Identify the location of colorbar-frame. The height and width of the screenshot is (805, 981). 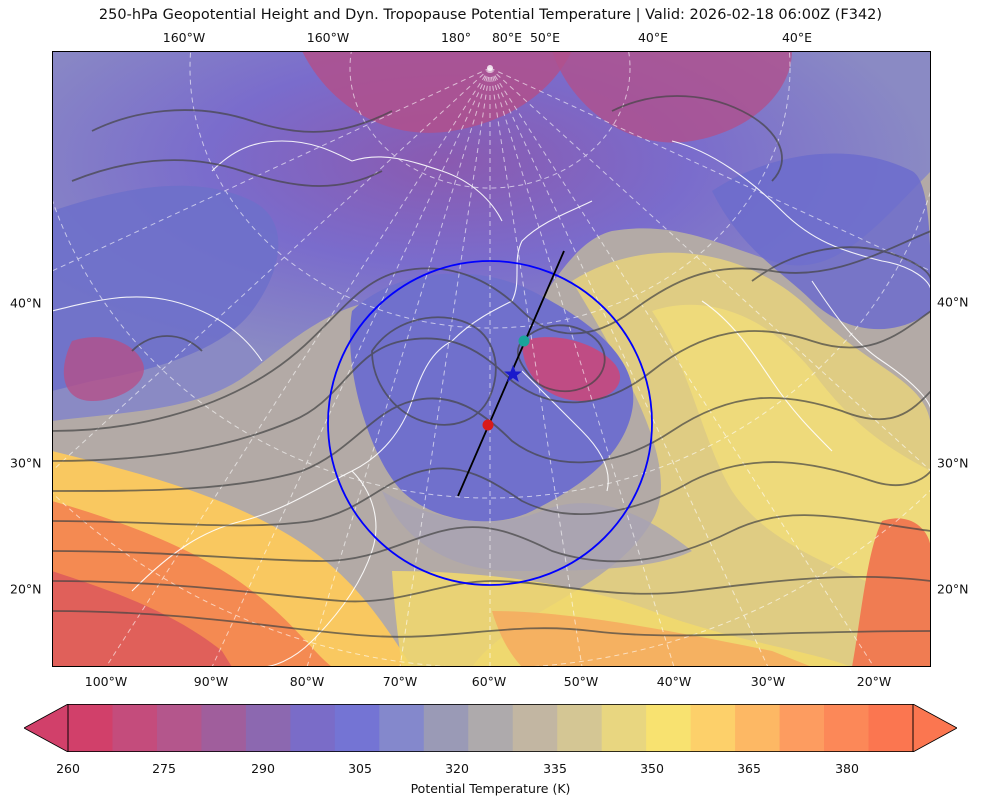
(490, 728).